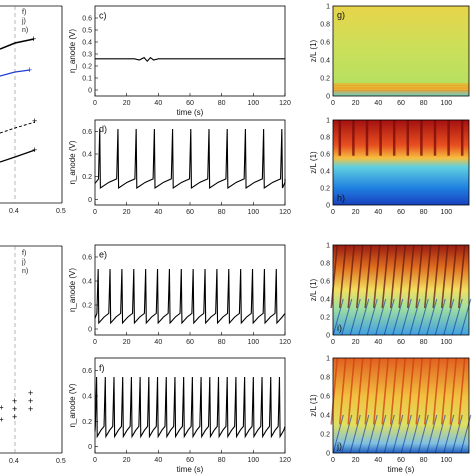  Describe the element at coordinates (14, 417) in the screenshot. I see `left-bottom-marker-5: +` at that location.